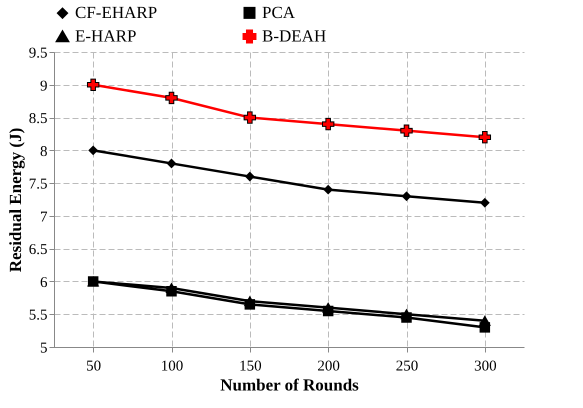 The width and height of the screenshot is (583, 408). Describe the element at coordinates (38, 316) in the screenshot. I see `y-tick-label: 5.5` at that location.